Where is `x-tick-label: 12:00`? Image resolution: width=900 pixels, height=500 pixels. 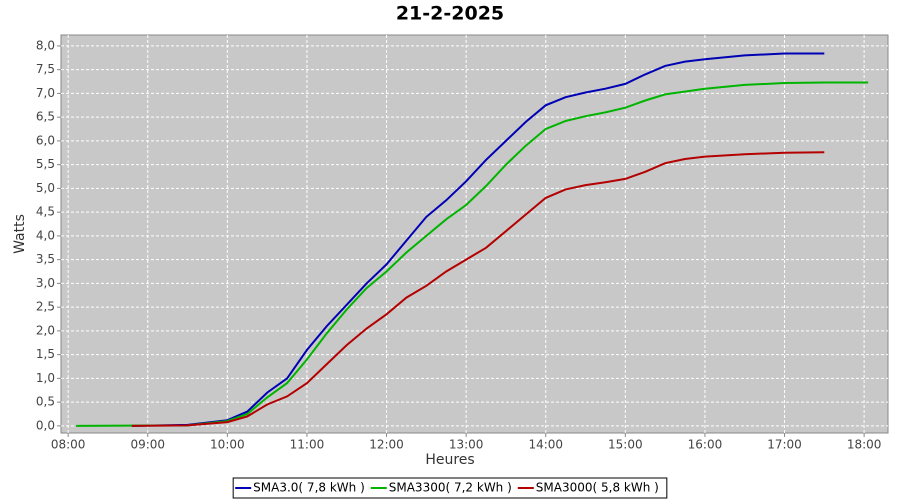
x-tick-label: 12:00 is located at coordinates (386, 445).